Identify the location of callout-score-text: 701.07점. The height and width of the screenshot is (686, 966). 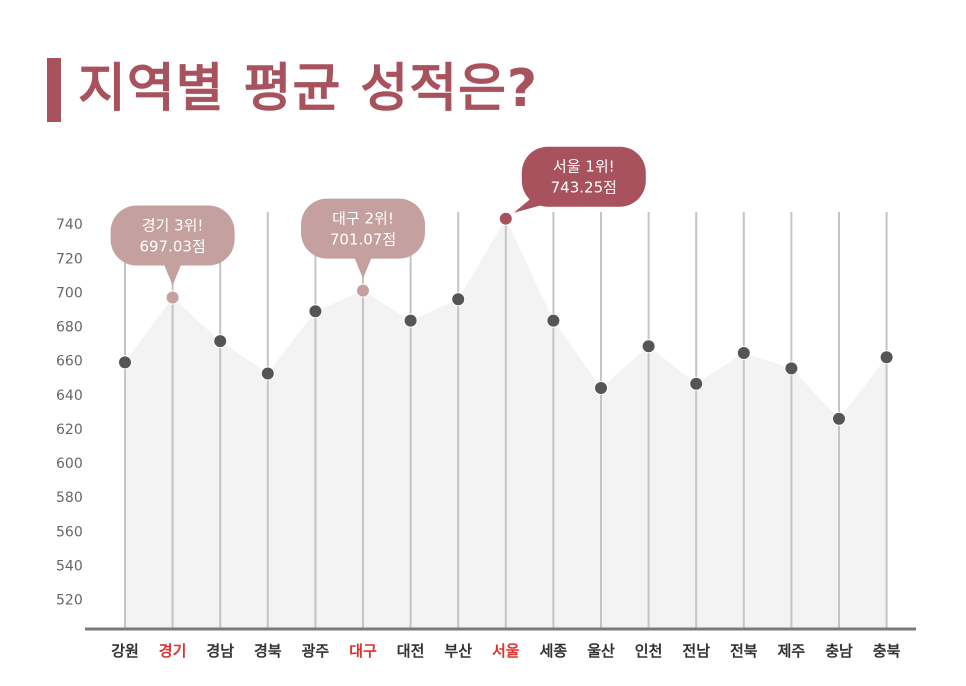
(363, 240).